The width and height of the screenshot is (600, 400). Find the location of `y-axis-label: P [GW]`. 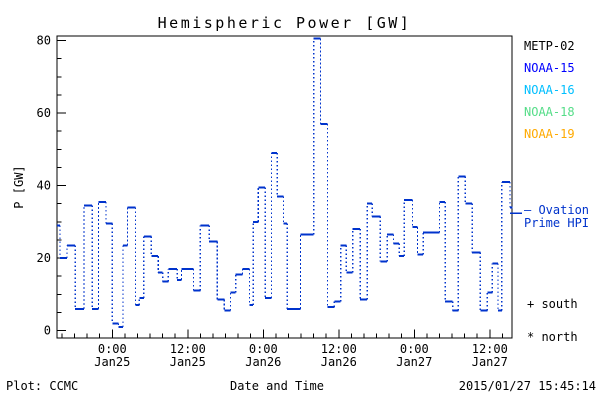

y-axis-label: P [GW] is located at coordinates (19, 187).